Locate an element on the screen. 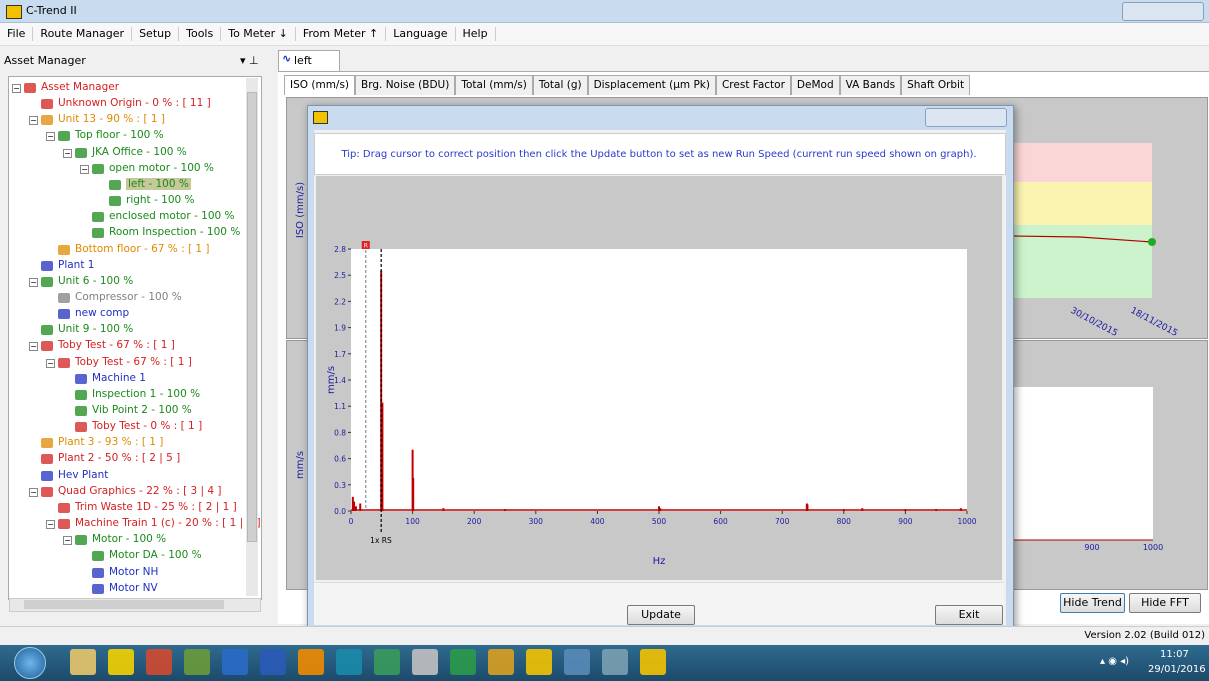  tree-hscroll is located at coordinates (135, 605).